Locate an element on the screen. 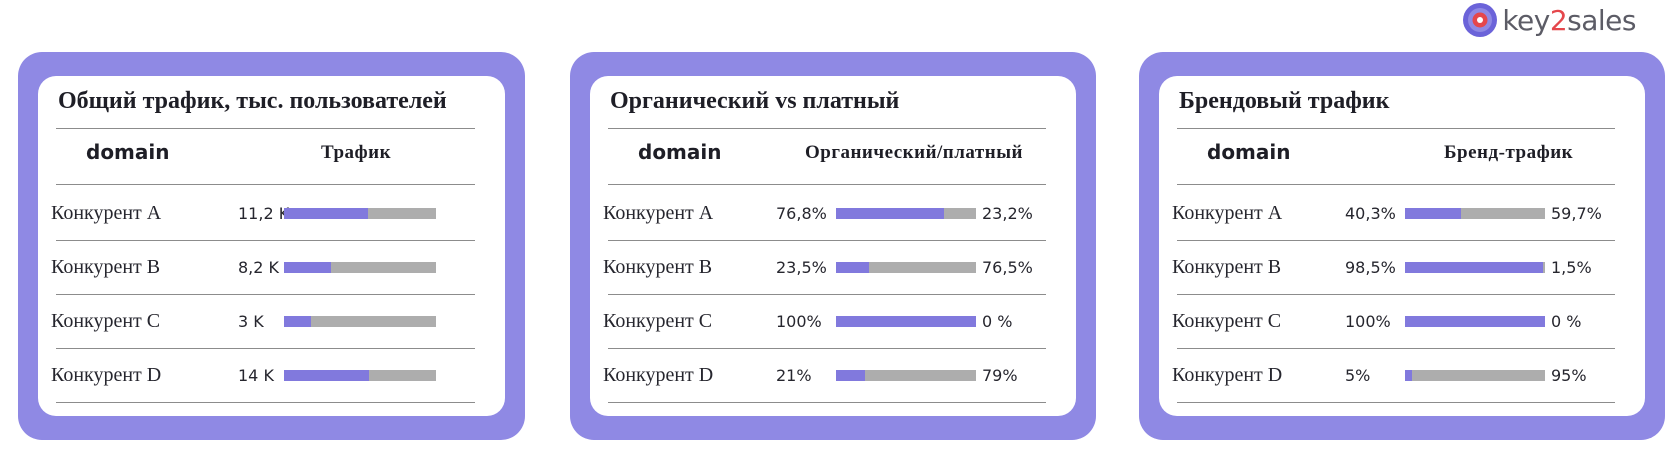  table-row: Конкурент A 76,8% 23,2% is located at coordinates (833, 213).